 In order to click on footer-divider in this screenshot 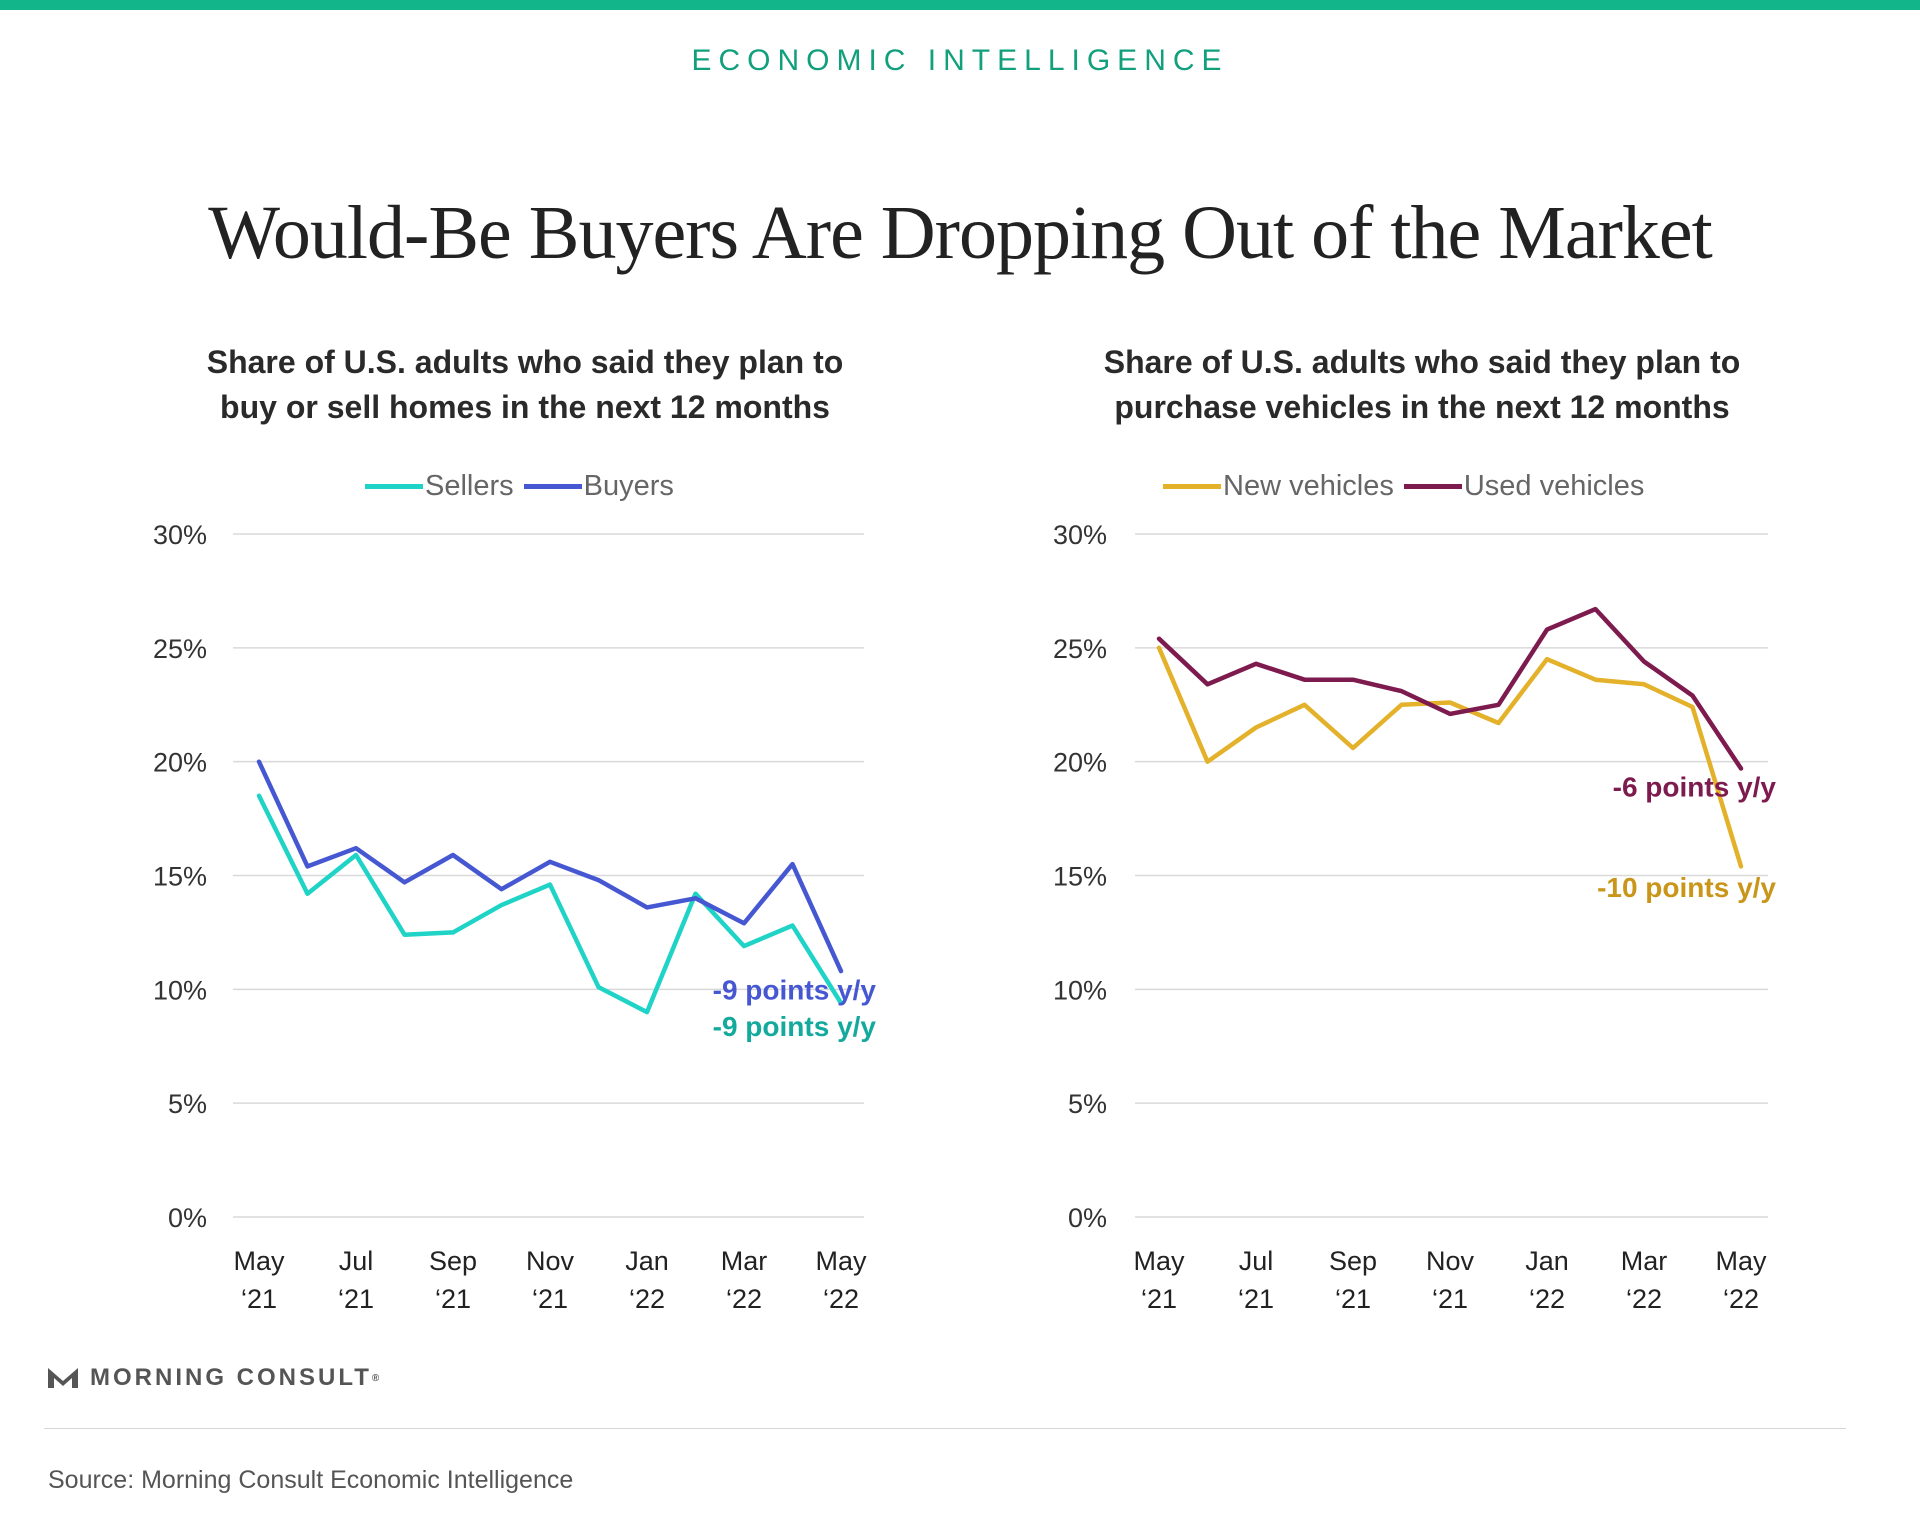, I will do `click(945, 1428)`.